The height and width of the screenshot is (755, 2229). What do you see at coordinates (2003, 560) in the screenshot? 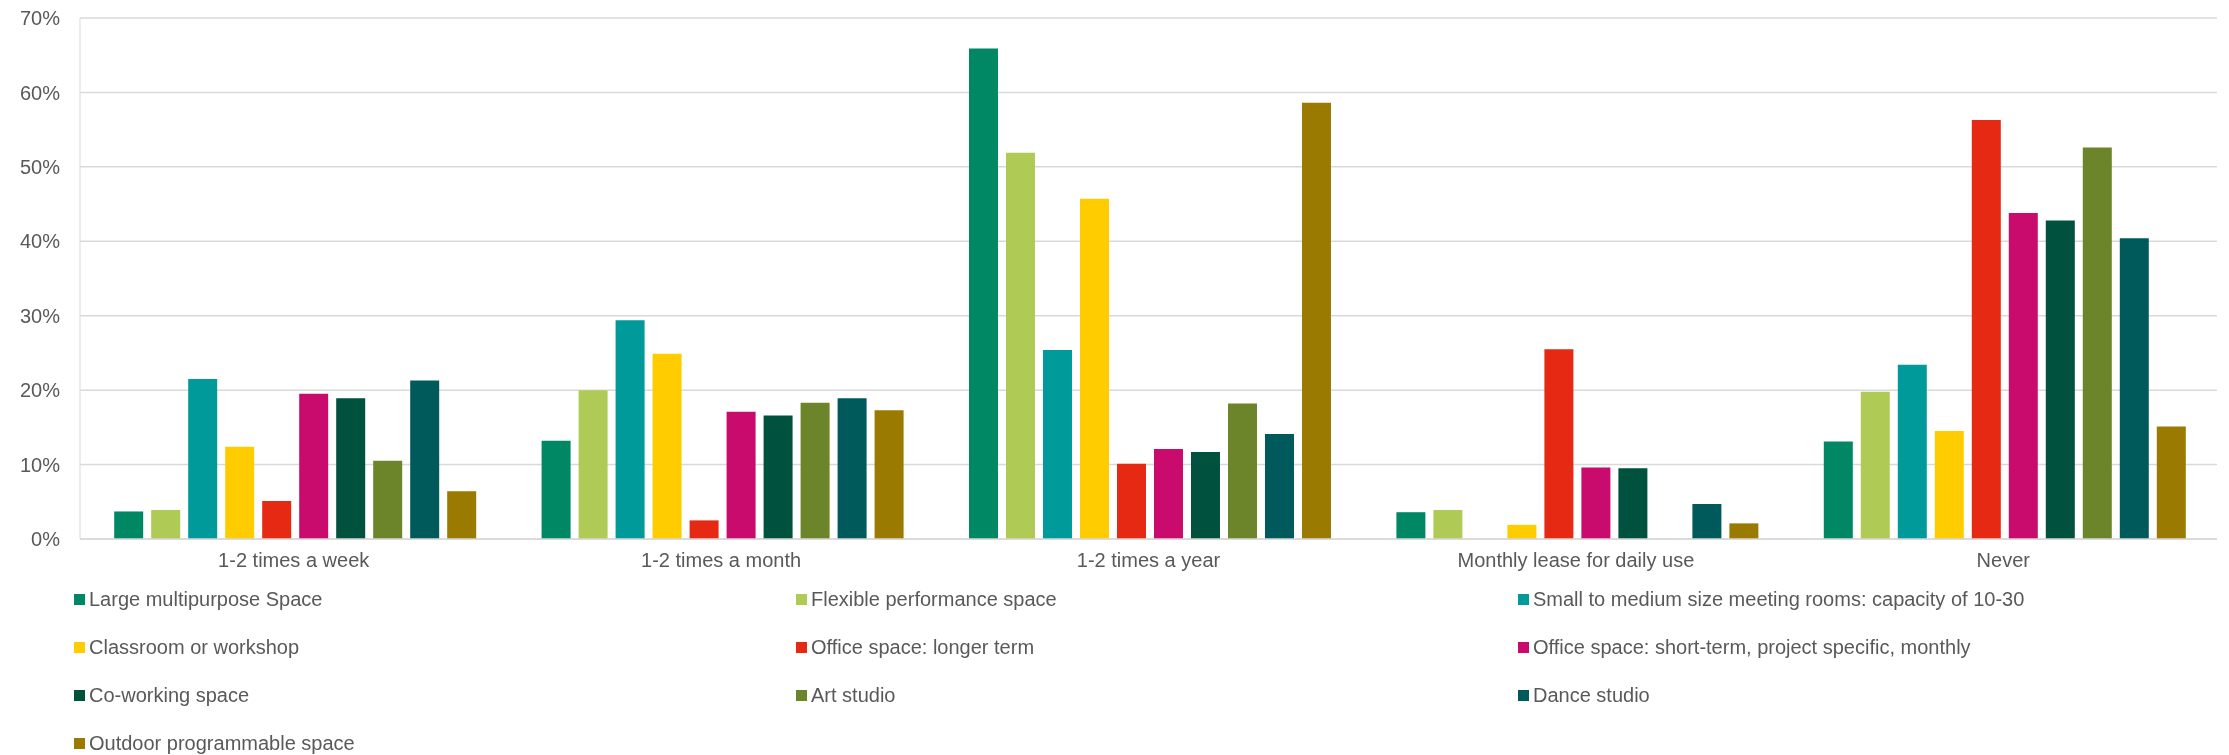
I see `x-tick-label: Never` at bounding box center [2003, 560].